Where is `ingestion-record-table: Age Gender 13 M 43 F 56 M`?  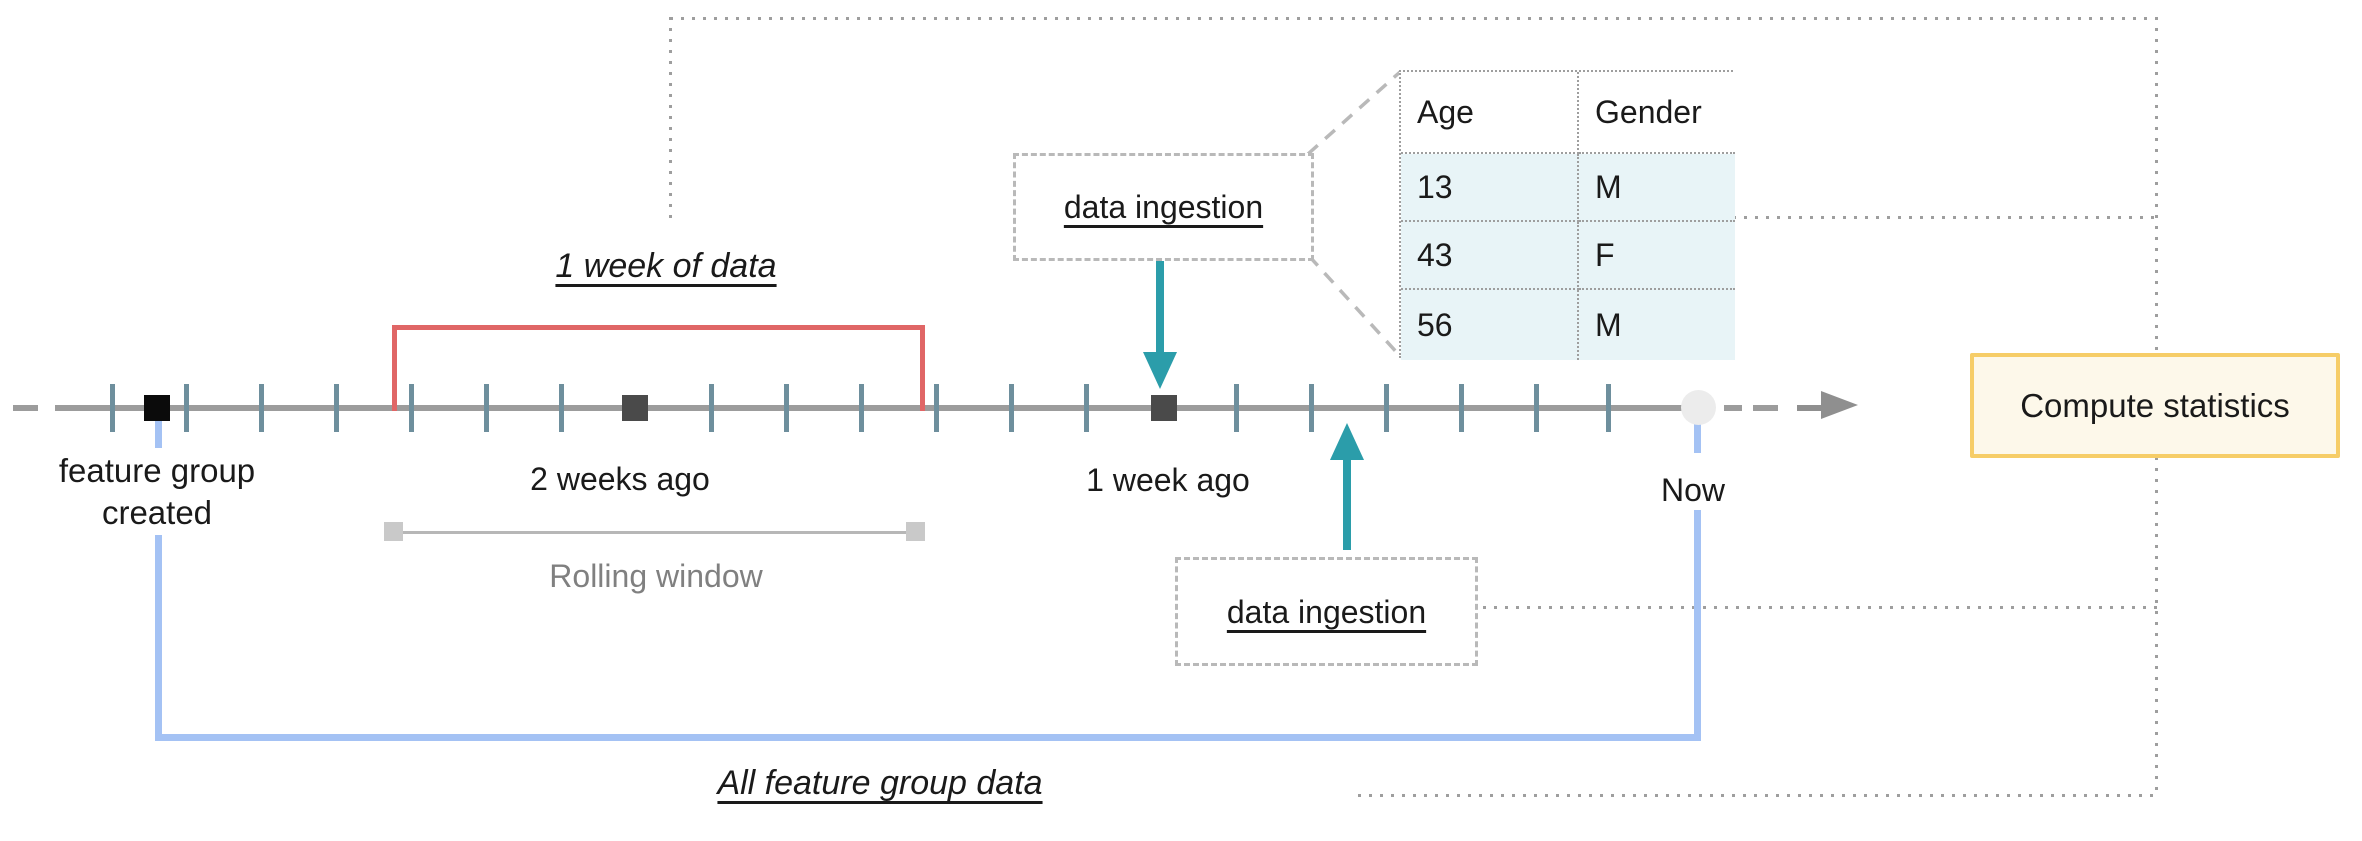
ingestion-record-table: Age Gender 13 M 43 F 56 M is located at coordinates (1567, 215).